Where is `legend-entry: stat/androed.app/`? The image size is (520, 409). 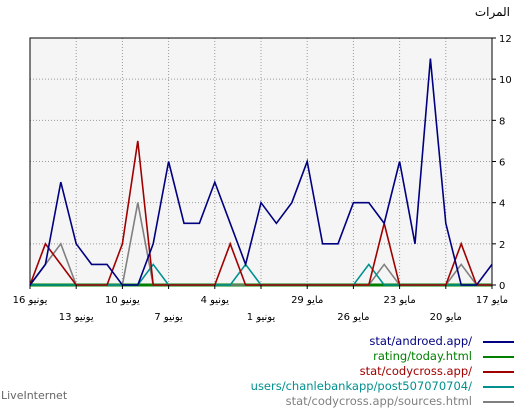 legend-entry: stat/androed.app/ is located at coordinates (260, 341).